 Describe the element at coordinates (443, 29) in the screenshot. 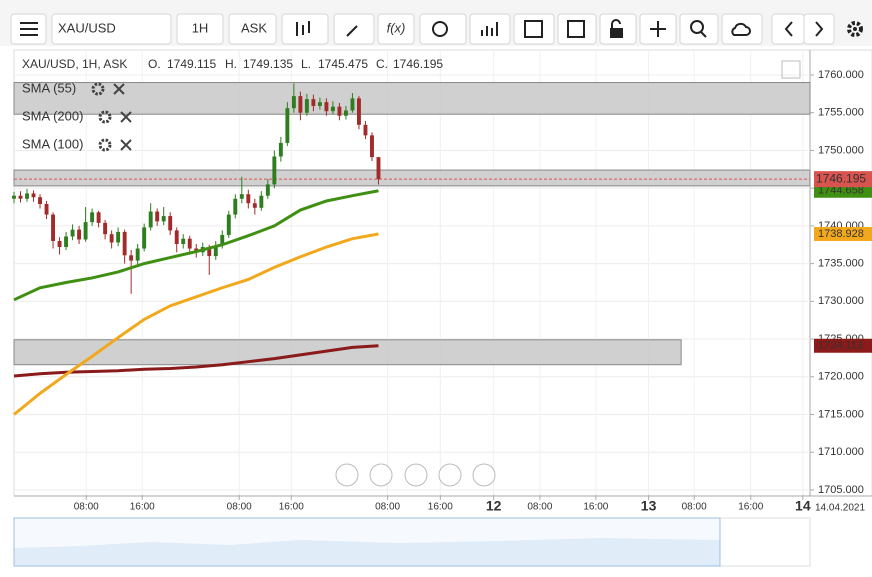

I see `info-button` at that location.